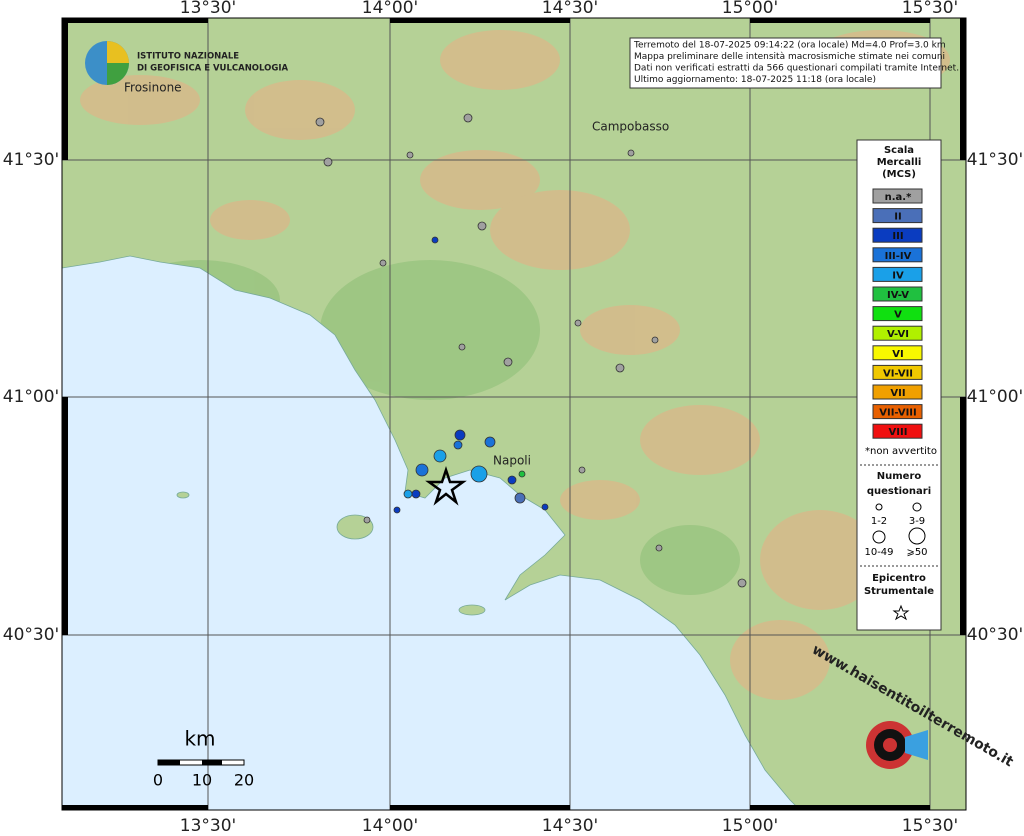  I want to click on legend-label: V-VI, so click(898, 334).